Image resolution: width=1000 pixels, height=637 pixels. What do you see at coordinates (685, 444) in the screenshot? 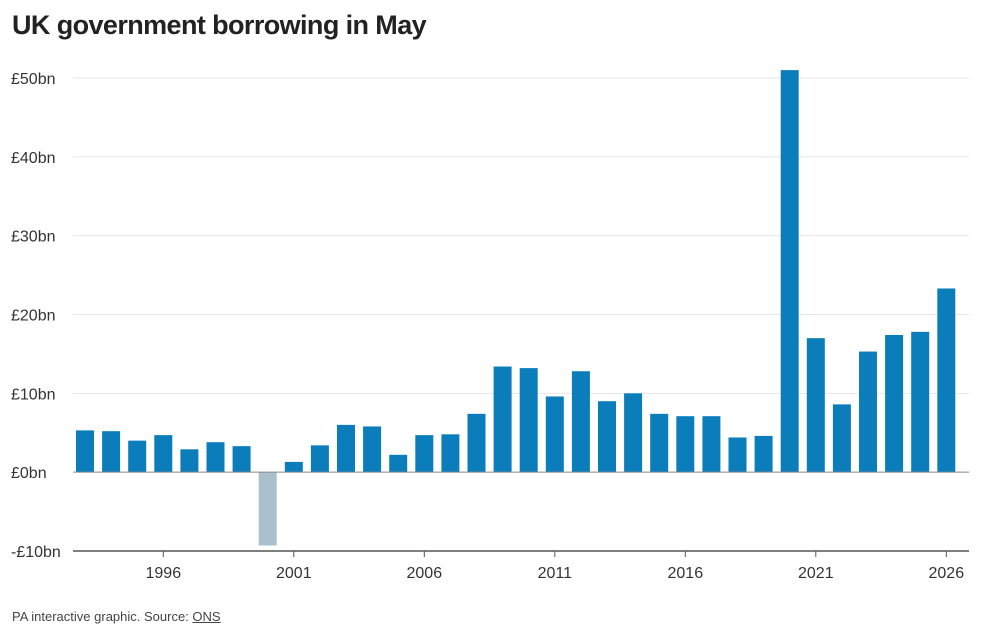
I see `bar-2016` at bounding box center [685, 444].